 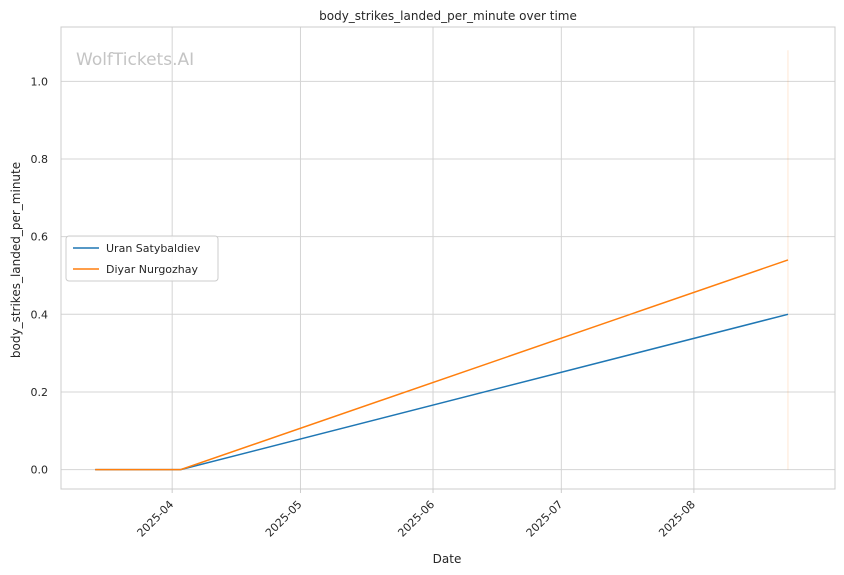 I want to click on legend-label-1: Diyar Nurgozhay, so click(x=152, y=269).